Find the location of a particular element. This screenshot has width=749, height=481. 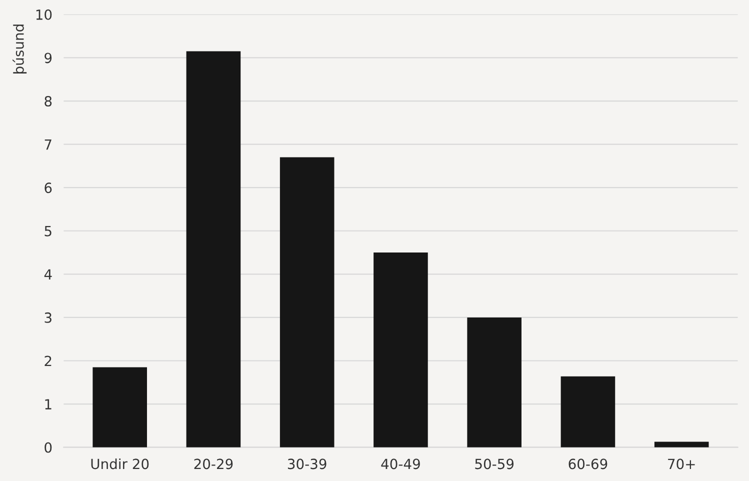

y-tick-label: 9 is located at coordinates (48, 58).